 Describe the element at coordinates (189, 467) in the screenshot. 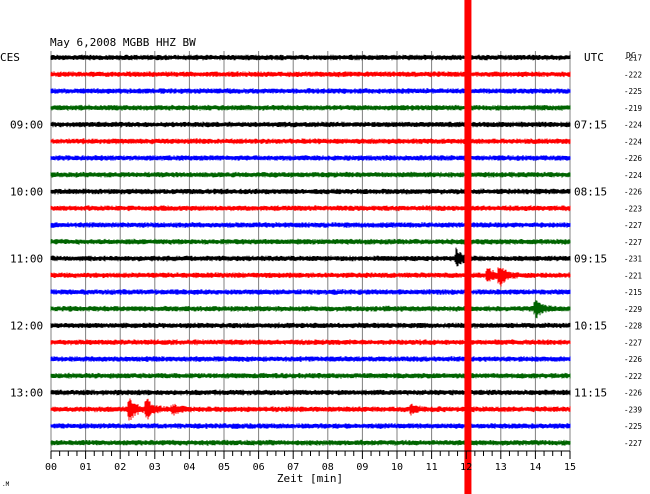

I see `x-tick-label: 04` at that location.